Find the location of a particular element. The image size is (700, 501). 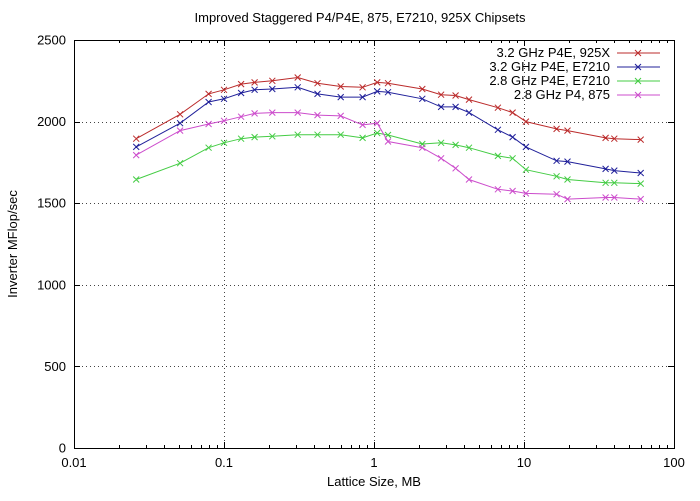

y-tick-label: 2000 is located at coordinates (51, 121).